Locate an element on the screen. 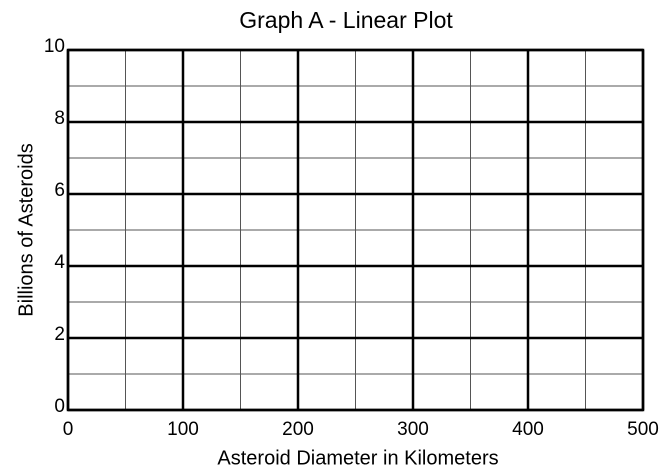  x-tick-label: 500 is located at coordinates (643, 429).